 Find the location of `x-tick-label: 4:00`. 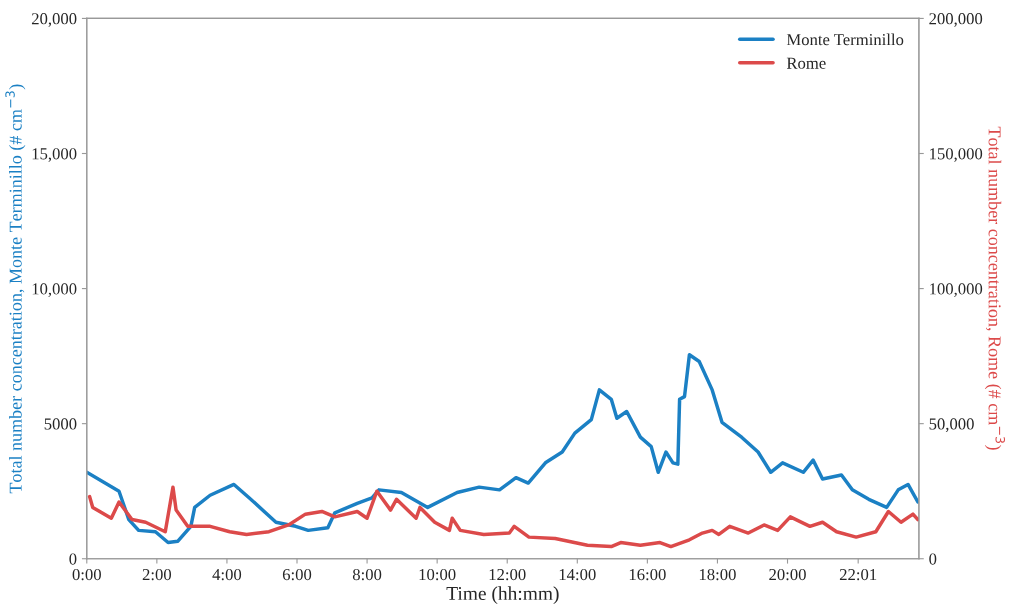

x-tick-label: 4:00 is located at coordinates (227, 574).